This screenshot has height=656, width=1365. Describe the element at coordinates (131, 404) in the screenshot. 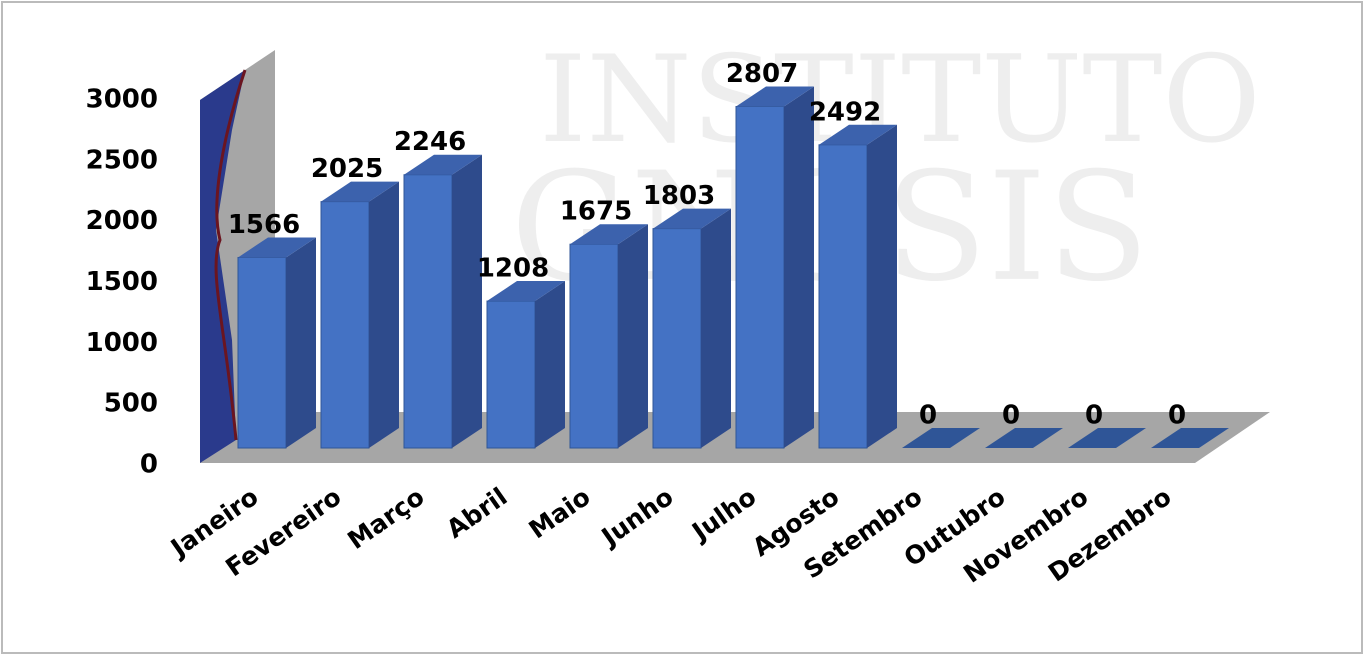

I see `y-tick-label: 500` at that location.